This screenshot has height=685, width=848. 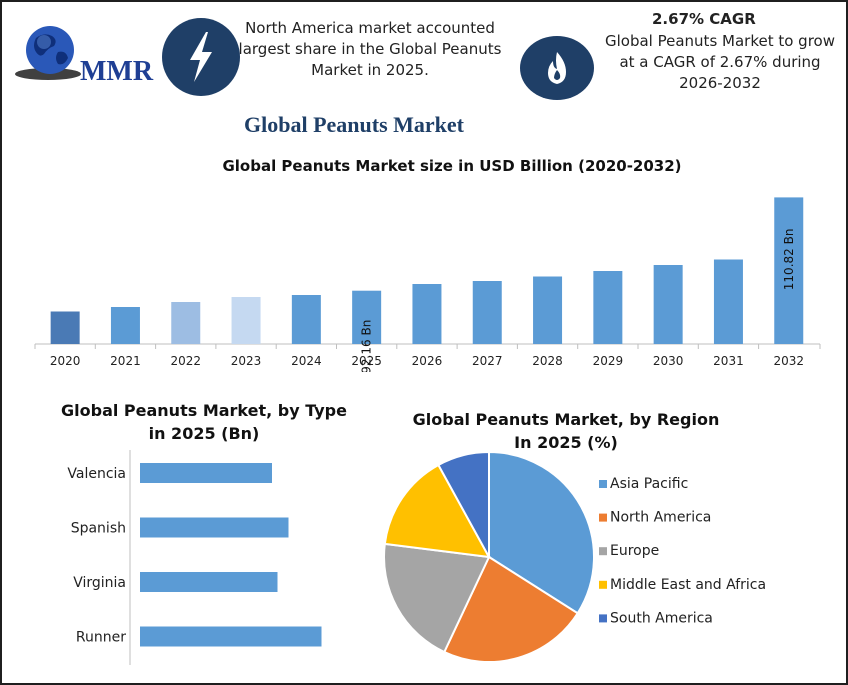 I want to click on x-tick-label: 2032, so click(x=788, y=361).